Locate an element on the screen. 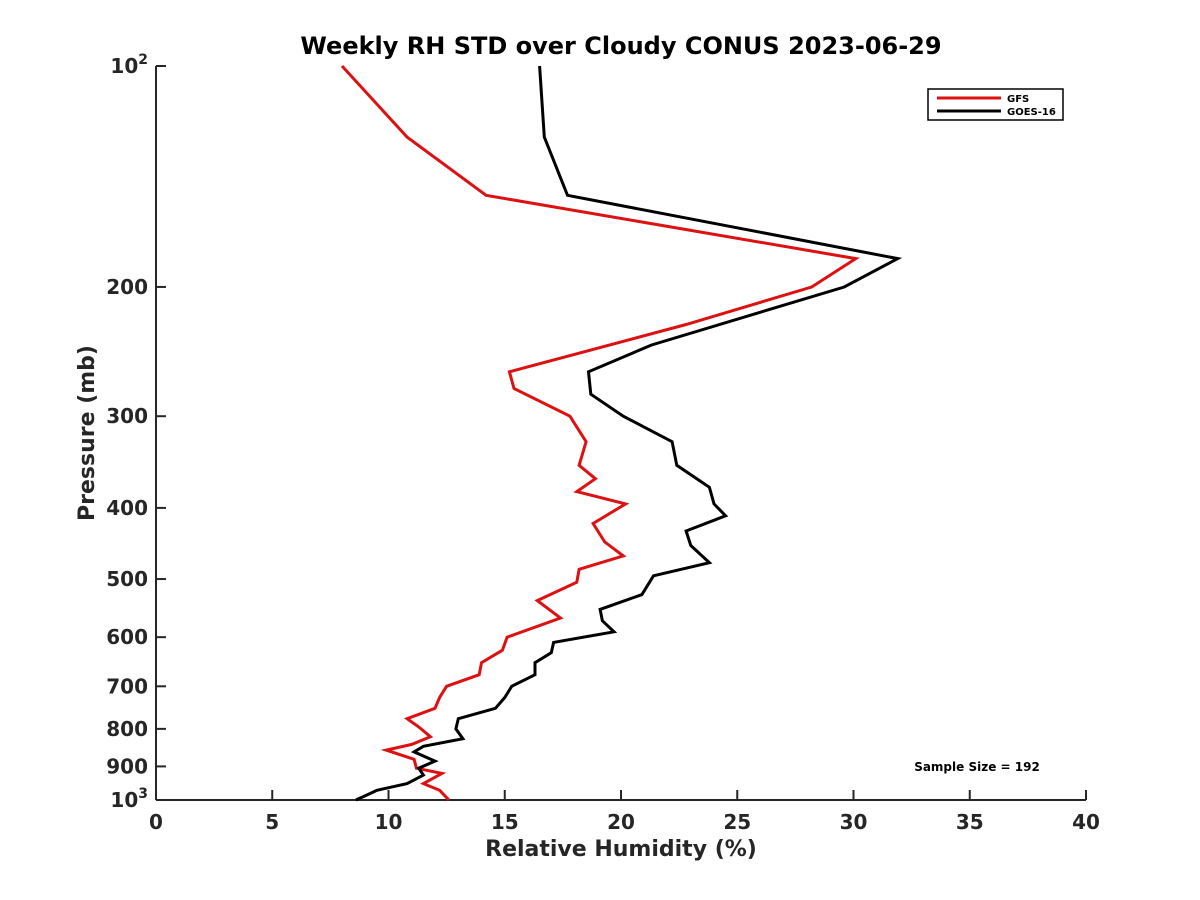 This screenshot has width=1200, height=900. y-tick-label: 10³ is located at coordinates (129, 799).